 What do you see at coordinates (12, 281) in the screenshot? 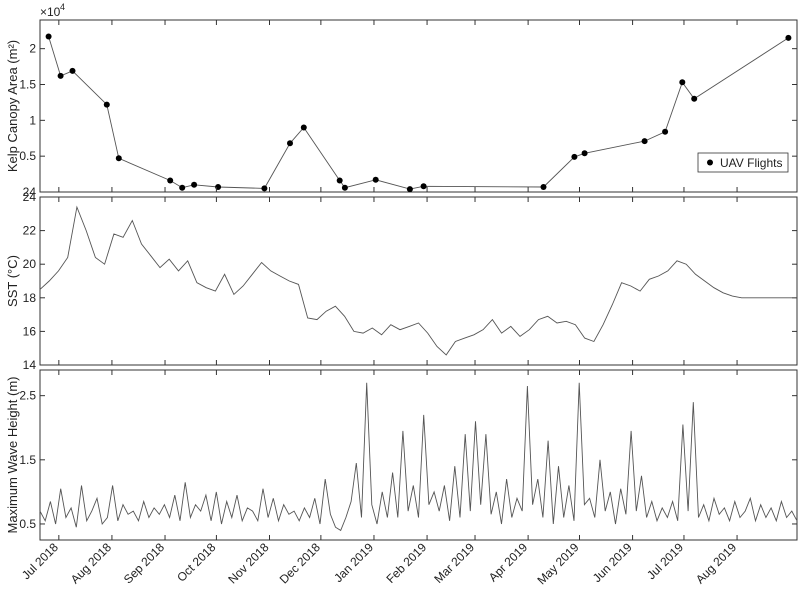
I see `sst-y-label: SST (°C)` at bounding box center [12, 281].